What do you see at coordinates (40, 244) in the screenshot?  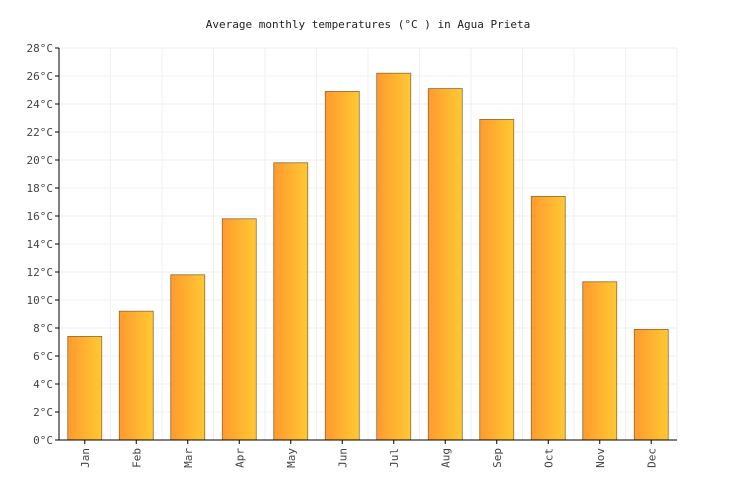 I see `y-tick-label: 14°C` at bounding box center [40, 244].